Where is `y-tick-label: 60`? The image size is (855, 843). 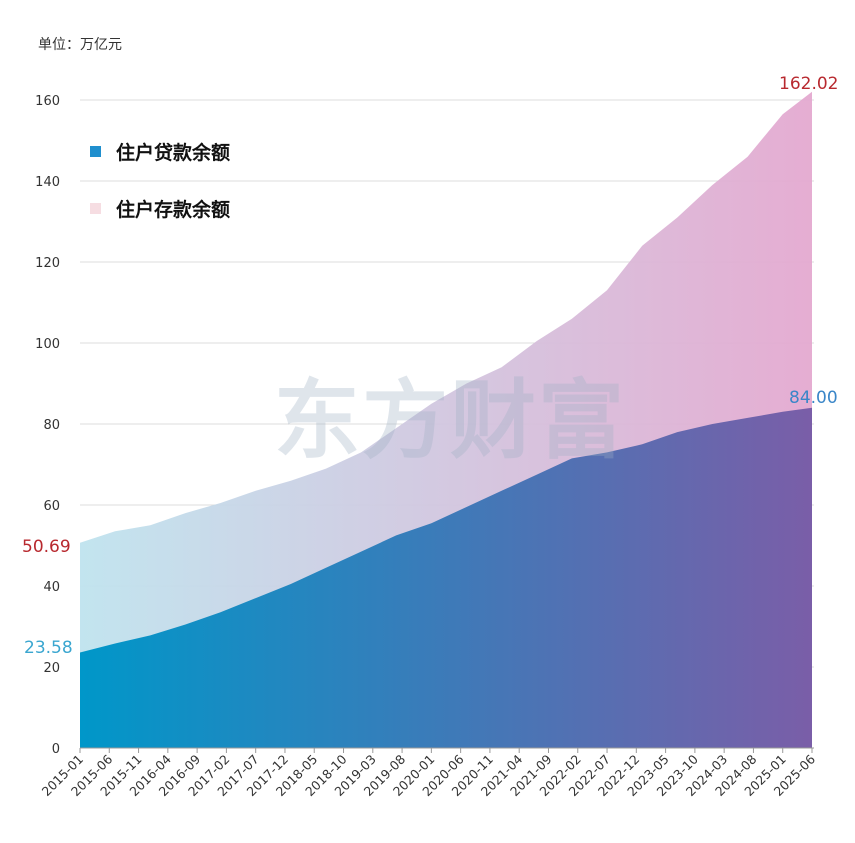 y-tick-label: 60 is located at coordinates (51, 506).